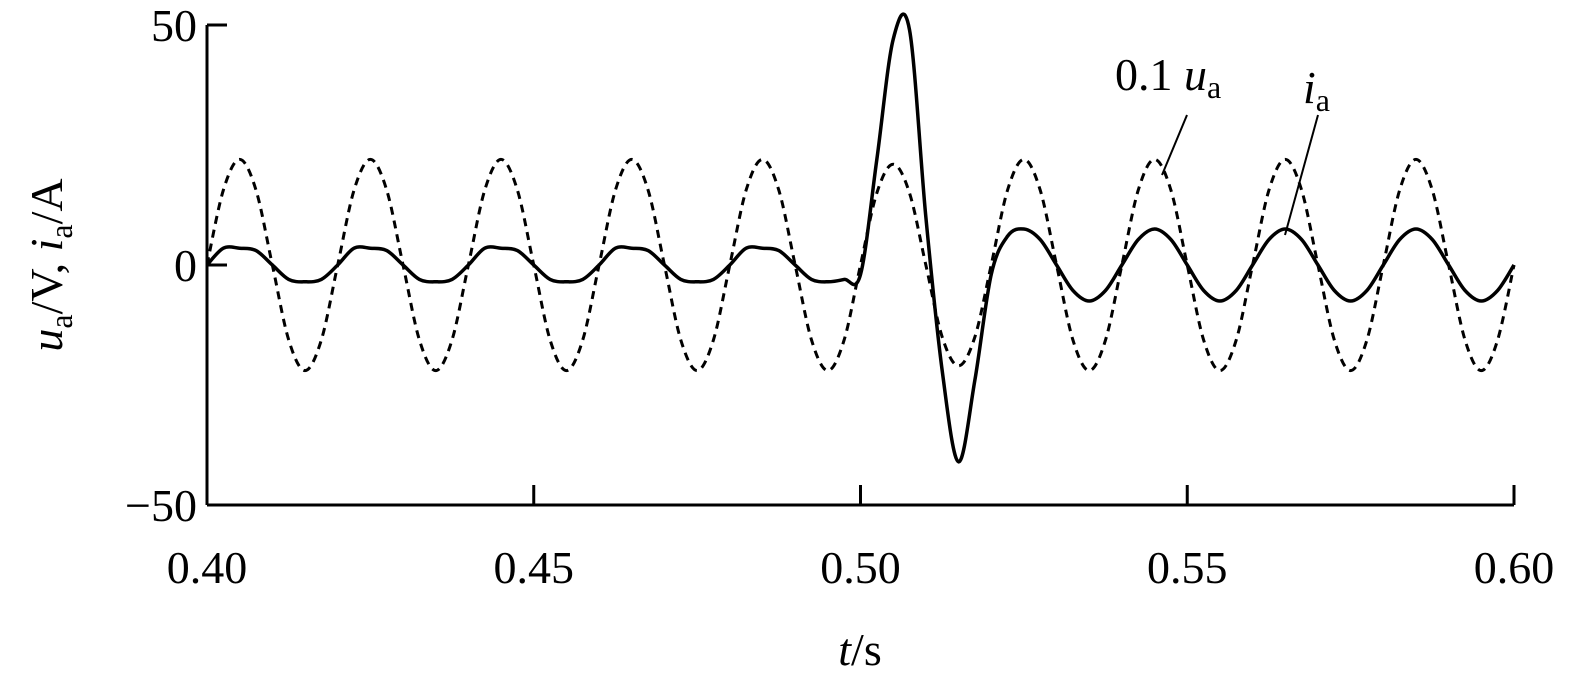 The width and height of the screenshot is (1572, 685). I want to click on x-tick-label: 0.60, so click(1514, 567).